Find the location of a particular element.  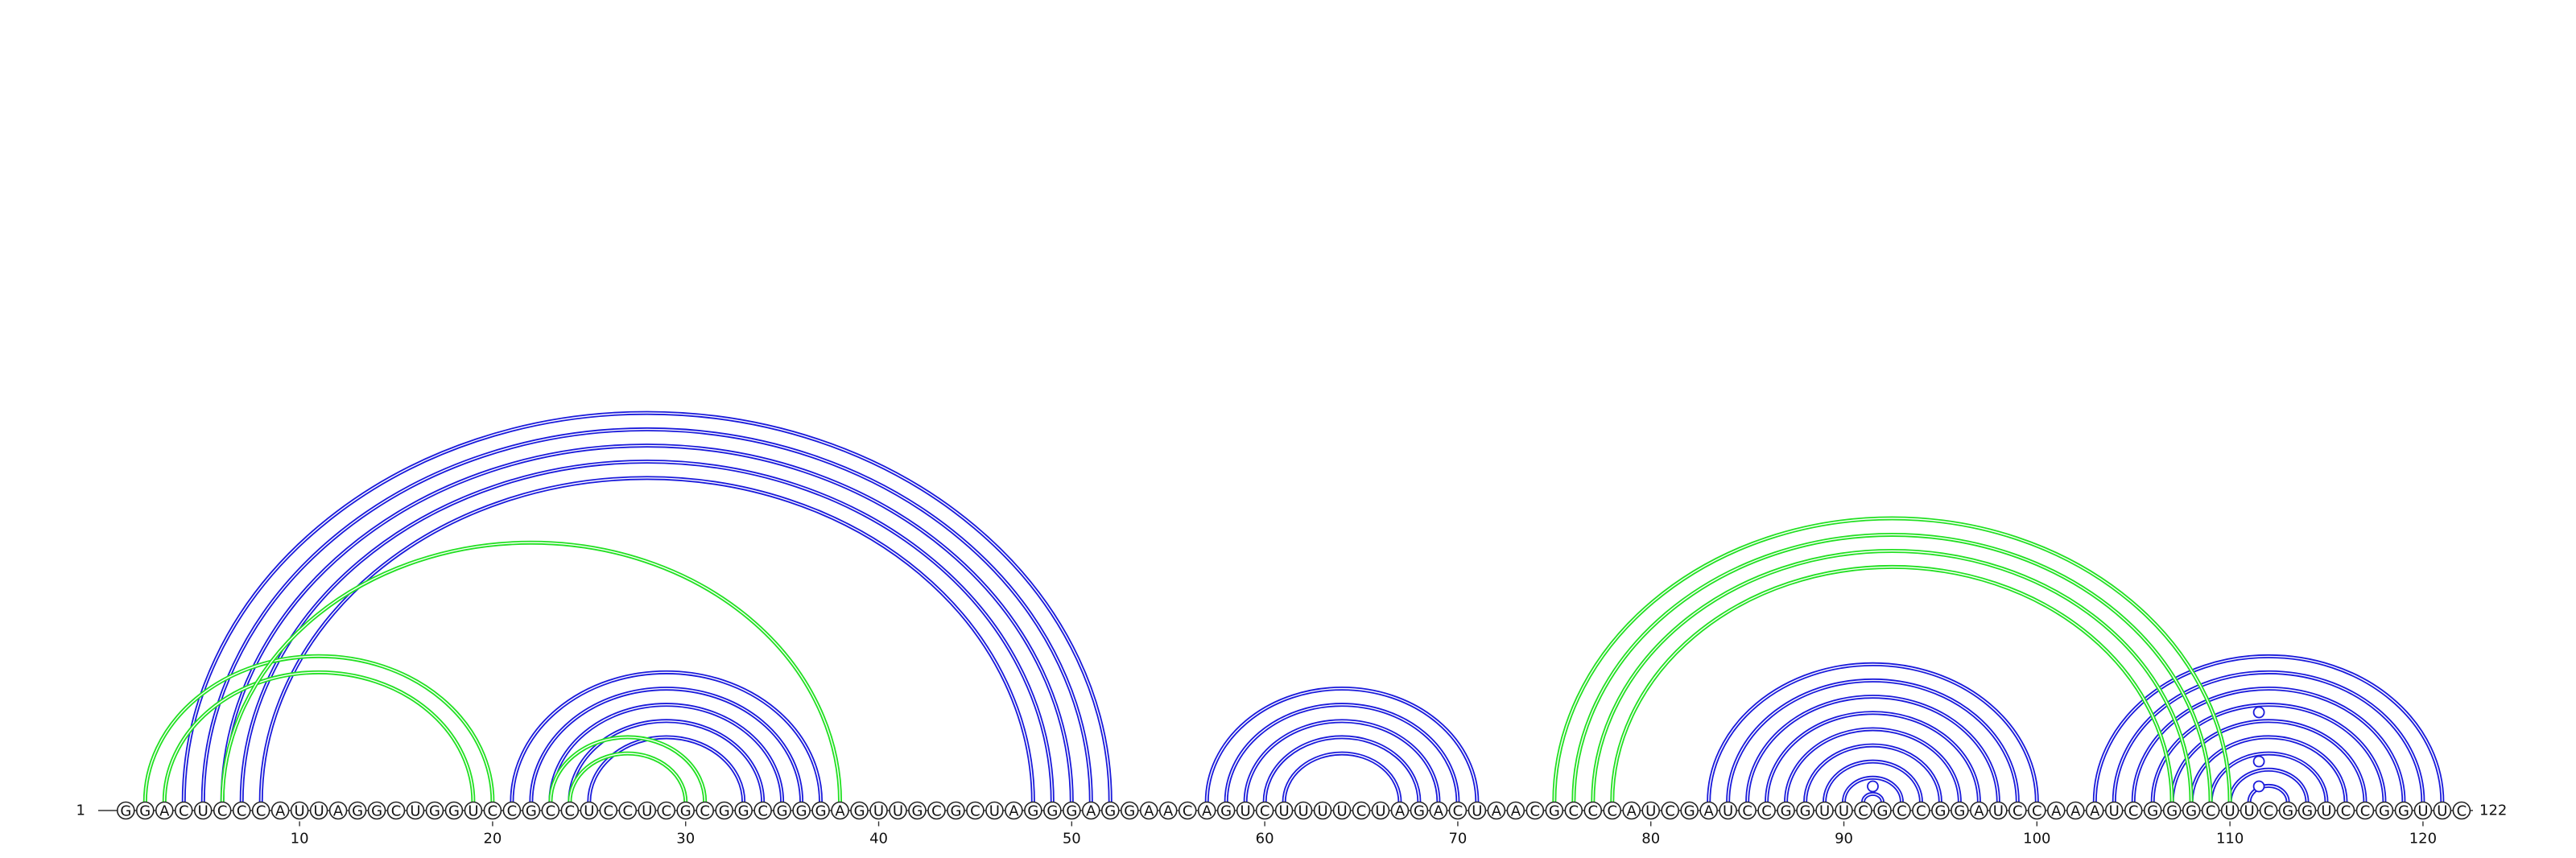

start-position-label: 1 is located at coordinates (80, 811).